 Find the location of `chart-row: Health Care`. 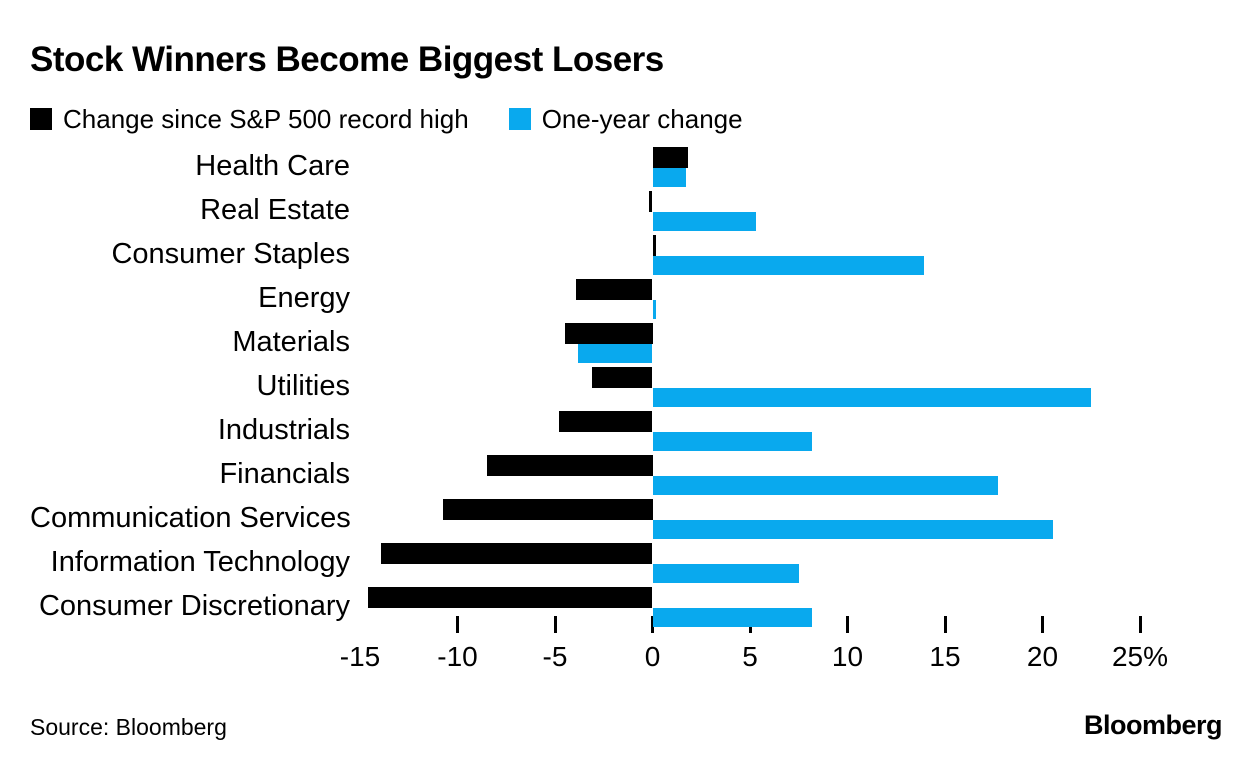

chart-row: Health Care is located at coordinates (618, 167).